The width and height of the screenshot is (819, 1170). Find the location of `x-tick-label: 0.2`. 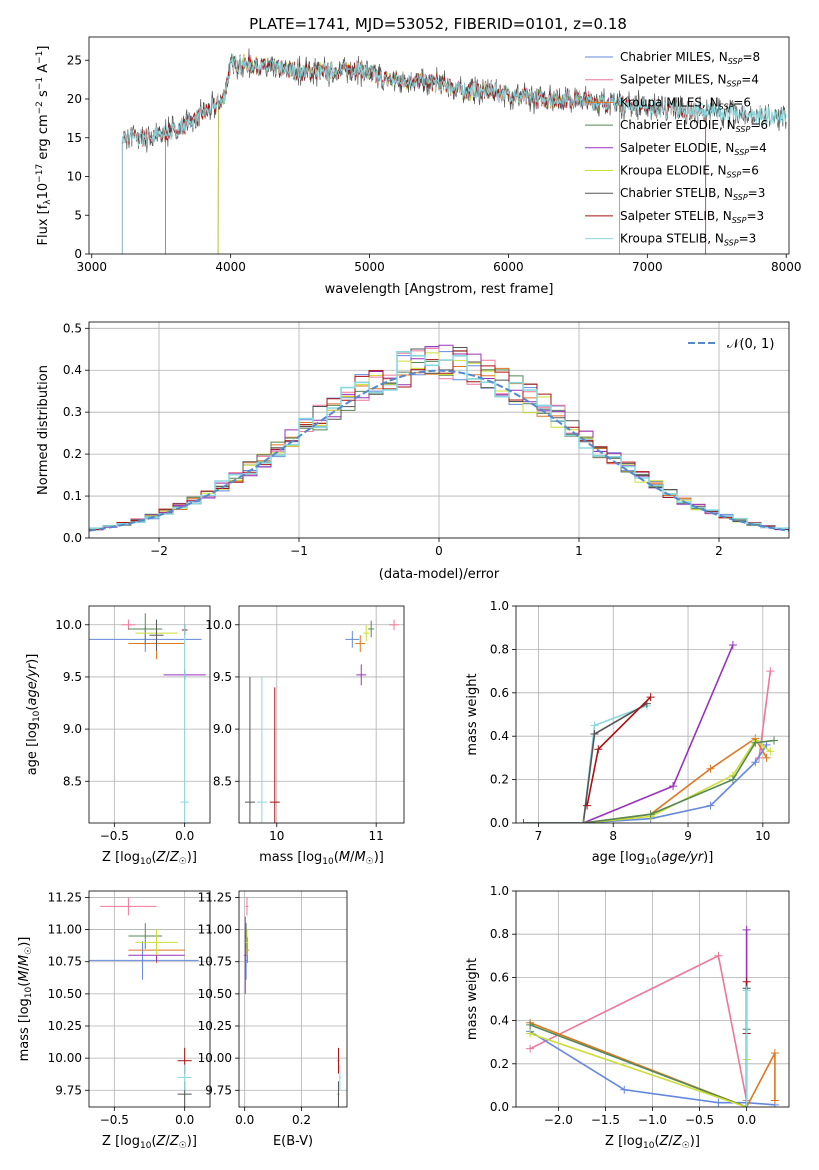

x-tick-label: 0.2 is located at coordinates (301, 1120).